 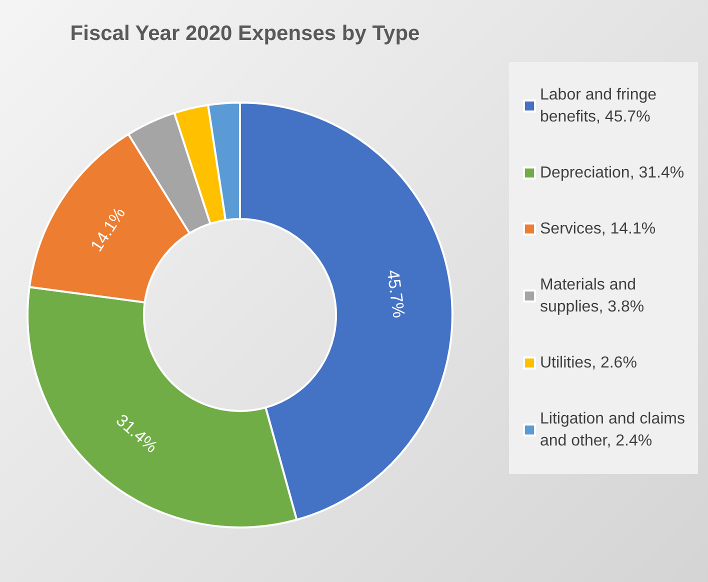 What do you see at coordinates (612, 173) in the screenshot?
I see `legend-label: Depreciation, 31.4%` at bounding box center [612, 173].